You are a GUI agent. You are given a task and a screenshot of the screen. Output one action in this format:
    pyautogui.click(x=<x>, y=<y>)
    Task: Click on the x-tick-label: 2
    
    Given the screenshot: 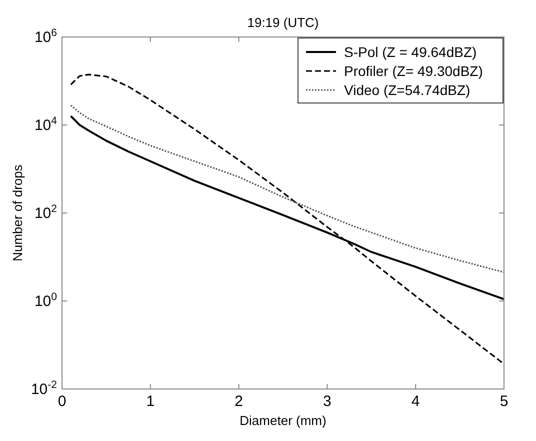 What is the action you would take?
    pyautogui.click(x=238, y=401)
    